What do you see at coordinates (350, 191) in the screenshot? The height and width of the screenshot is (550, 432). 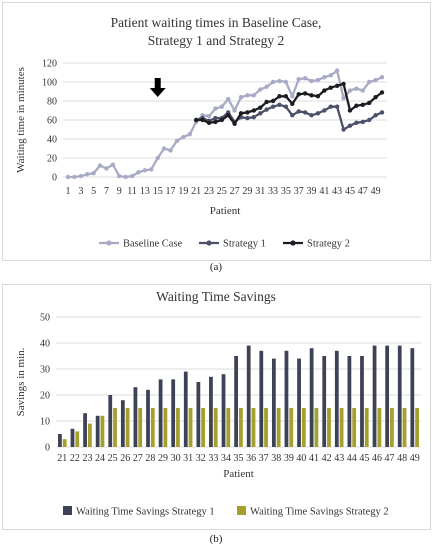 I see `x-tick-label: 45` at bounding box center [350, 191].